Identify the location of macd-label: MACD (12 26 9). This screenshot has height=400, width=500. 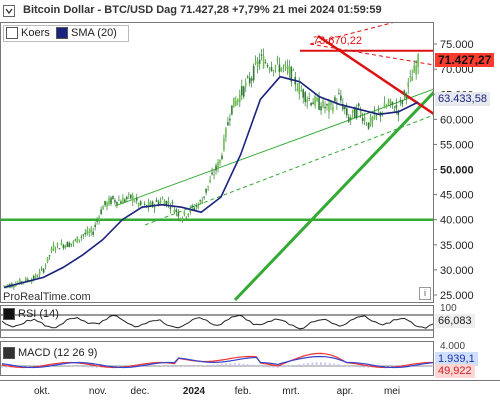
(50, 353).